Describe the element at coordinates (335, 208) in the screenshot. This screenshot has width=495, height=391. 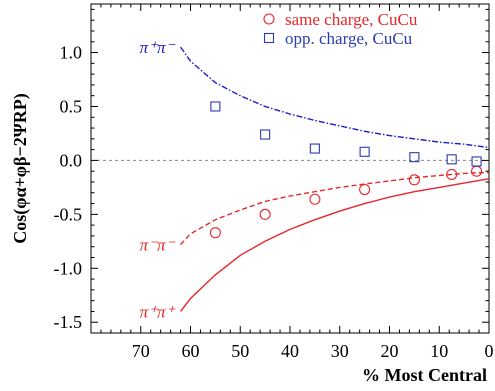
I see `model-curve` at that location.